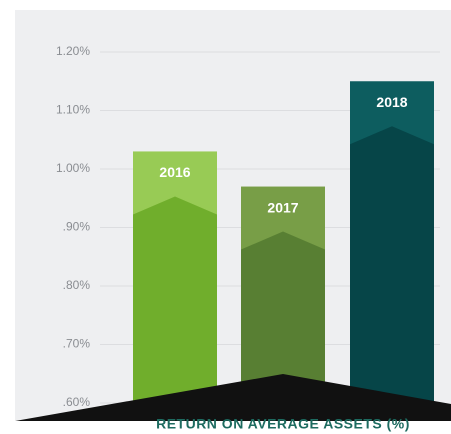 The image size is (451, 434). What do you see at coordinates (73, 51) in the screenshot?
I see `y-tick-label: 1.20%` at bounding box center [73, 51].